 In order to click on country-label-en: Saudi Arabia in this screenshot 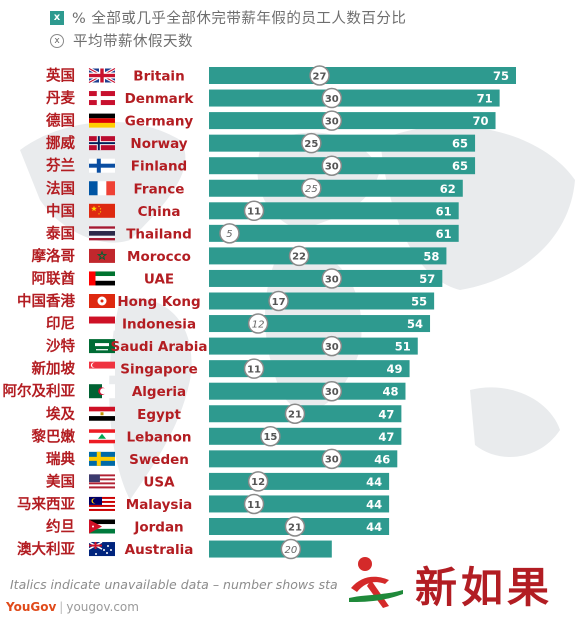, I will do `click(158, 347)`.